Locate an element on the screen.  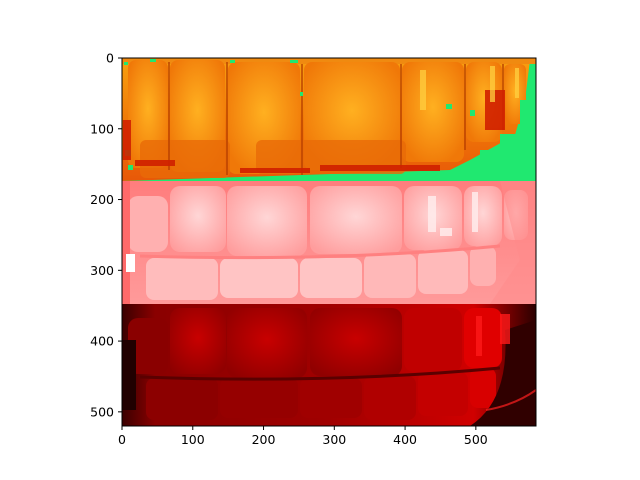
y-tick-label: 100 is located at coordinates (102, 128).